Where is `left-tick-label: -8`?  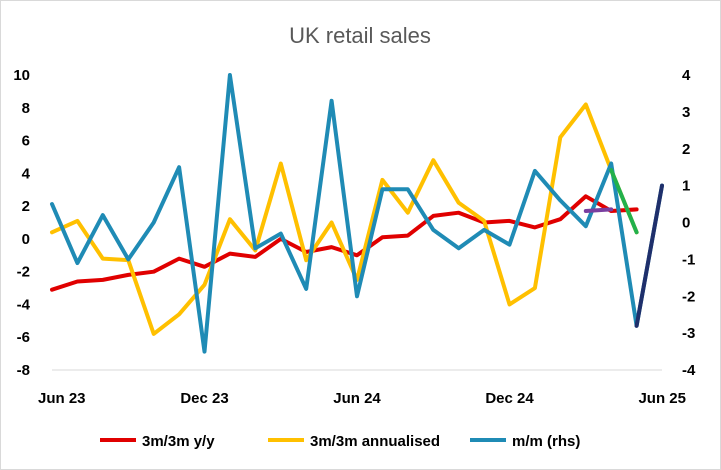
left-tick-label: -8 is located at coordinates (23, 370).